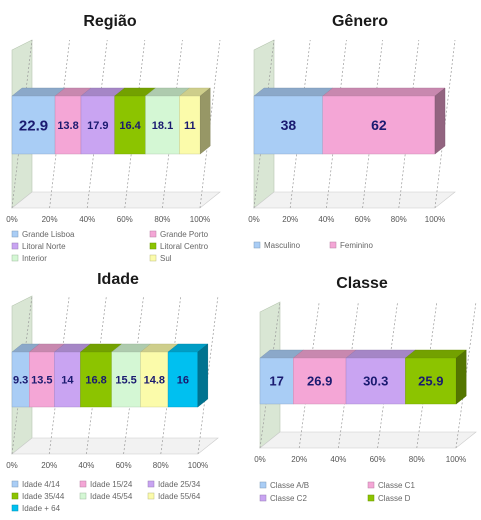 The height and width of the screenshot is (520, 481). I want to click on chart-idade-legend-label: Idade 25/34, so click(179, 484).